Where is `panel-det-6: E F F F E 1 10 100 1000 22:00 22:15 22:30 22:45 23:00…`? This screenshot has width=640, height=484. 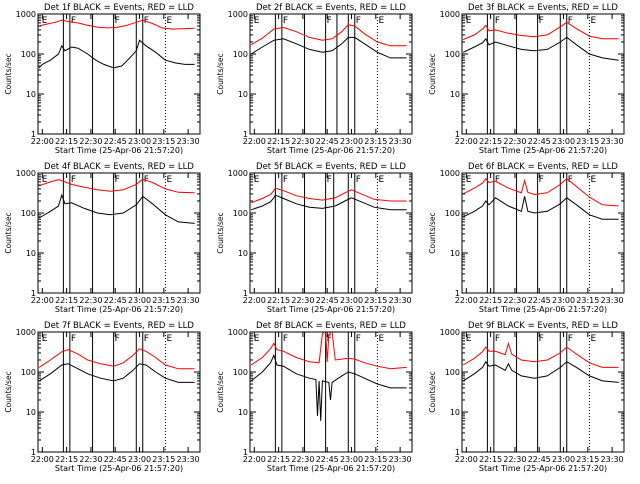 panel-det-6: E F F F E 1 10 100 1000 22:00 22:15 22:30 22:45 23:00… is located at coordinates (526, 238).